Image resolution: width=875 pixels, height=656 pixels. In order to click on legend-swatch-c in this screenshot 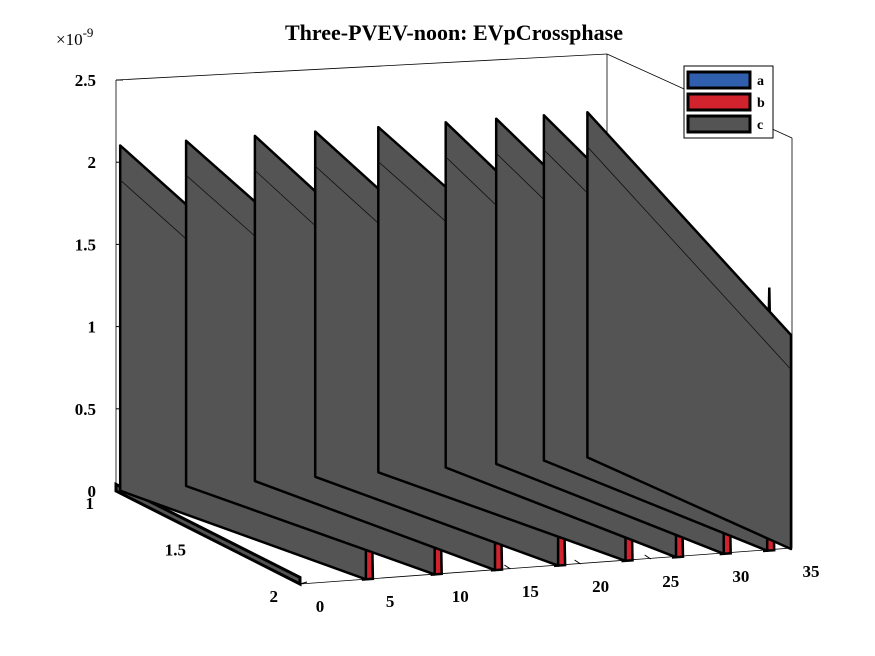, I will do `click(719, 124)`.